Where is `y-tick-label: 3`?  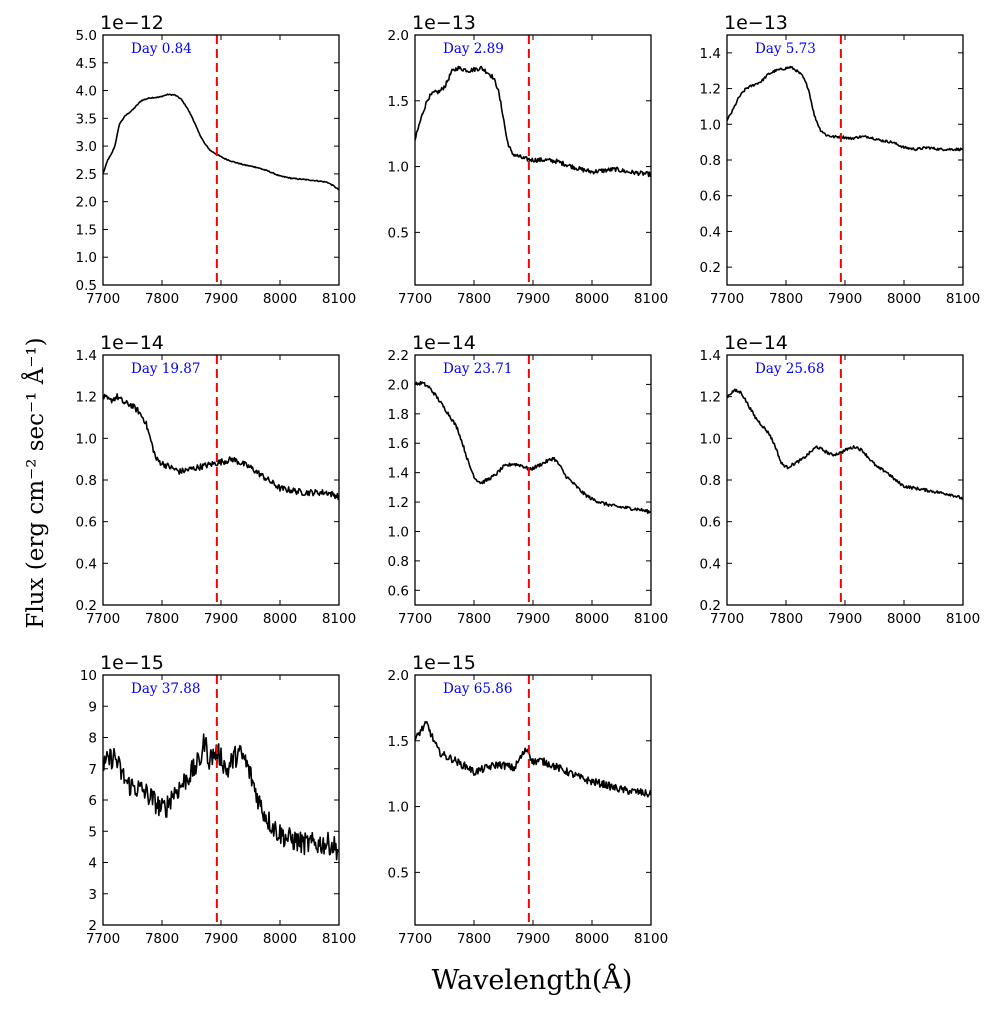
y-tick-label: 3 is located at coordinates (92, 895).